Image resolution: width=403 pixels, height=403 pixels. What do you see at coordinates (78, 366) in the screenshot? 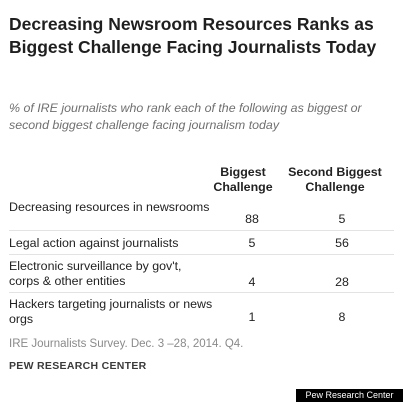
I see `organization-name: PEW RESEARCH CENTER` at bounding box center [78, 366].